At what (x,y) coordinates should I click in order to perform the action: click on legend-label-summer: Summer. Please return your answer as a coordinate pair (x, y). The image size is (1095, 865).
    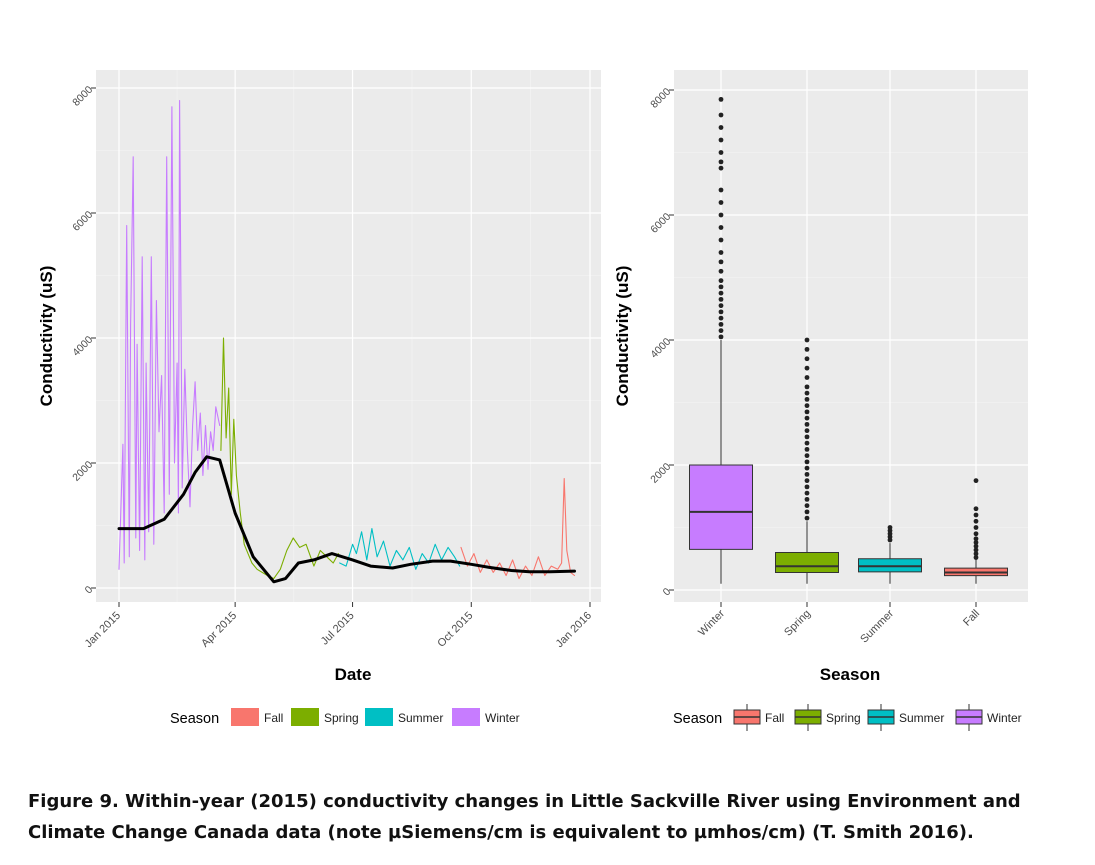
    Looking at the image, I should click on (420, 718).